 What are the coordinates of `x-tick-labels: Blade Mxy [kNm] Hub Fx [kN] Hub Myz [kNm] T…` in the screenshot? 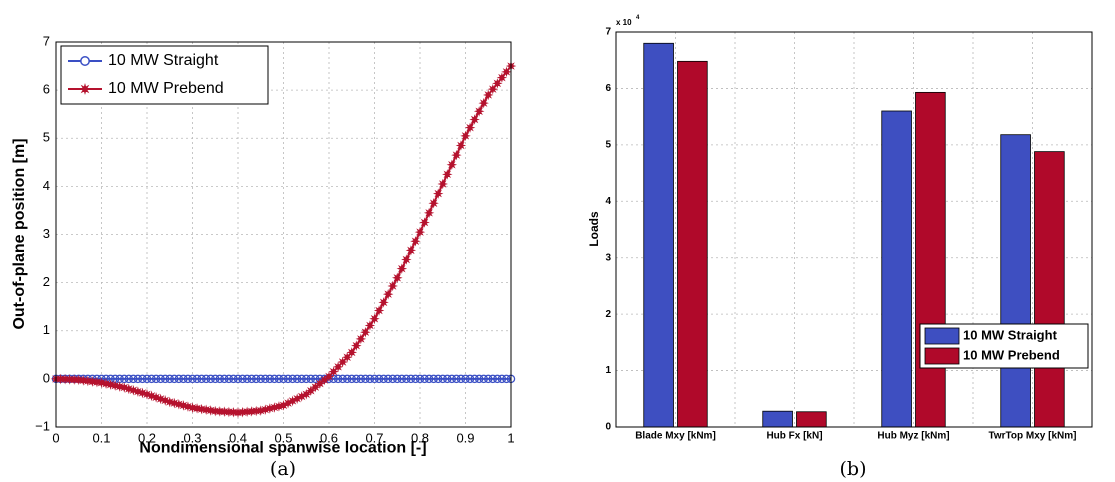 It's located at (855, 435).